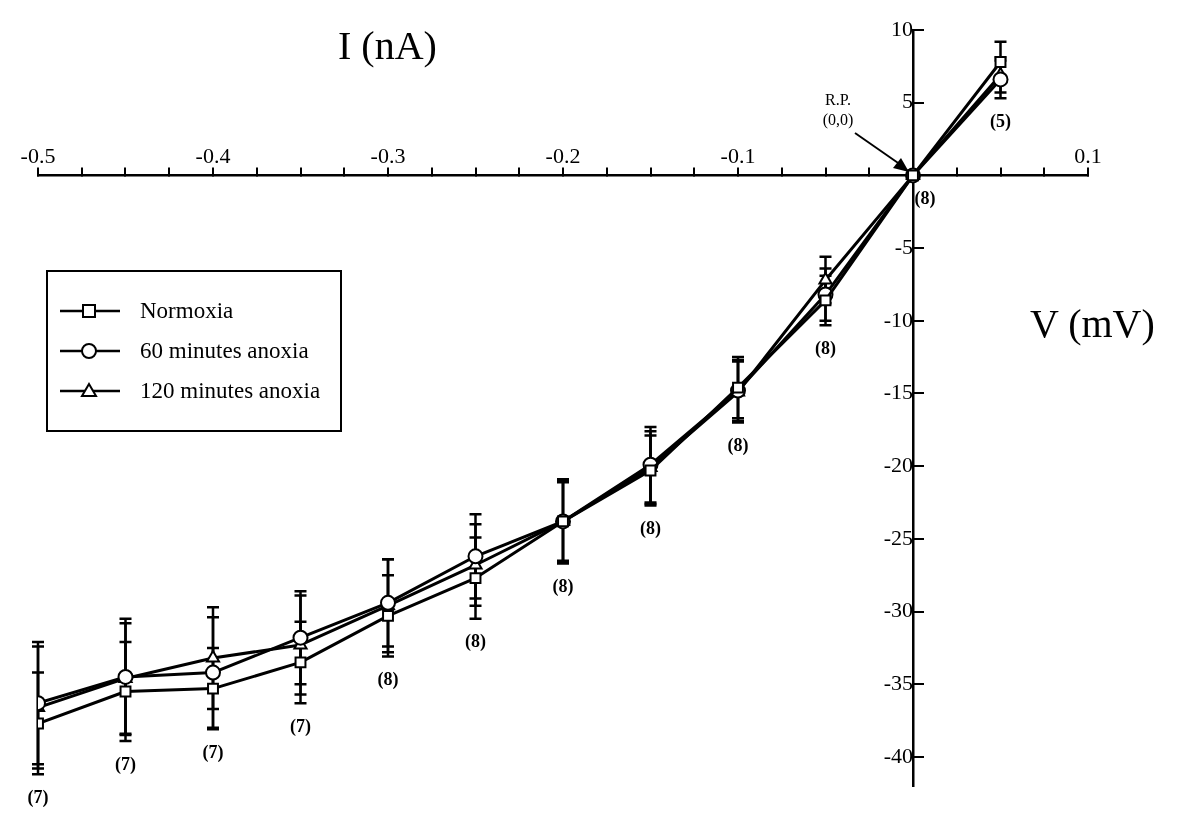 The image size is (1186, 814). What do you see at coordinates (224, 351) in the screenshot?
I see `legend-label: 60 minutes anoxia` at bounding box center [224, 351].